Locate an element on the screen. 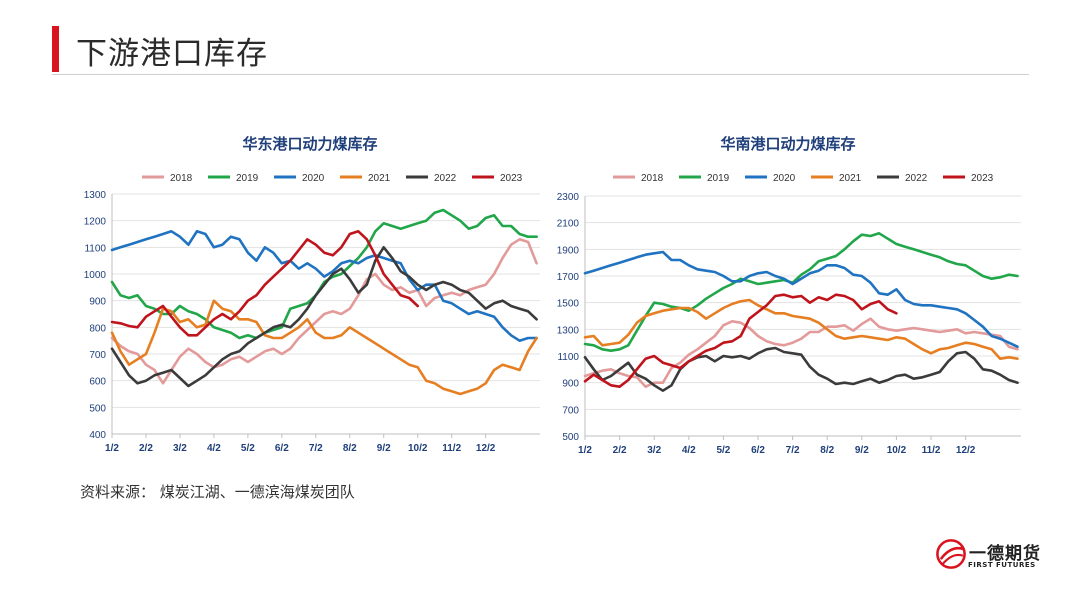  series-line-2018 is located at coordinates (801, 353).